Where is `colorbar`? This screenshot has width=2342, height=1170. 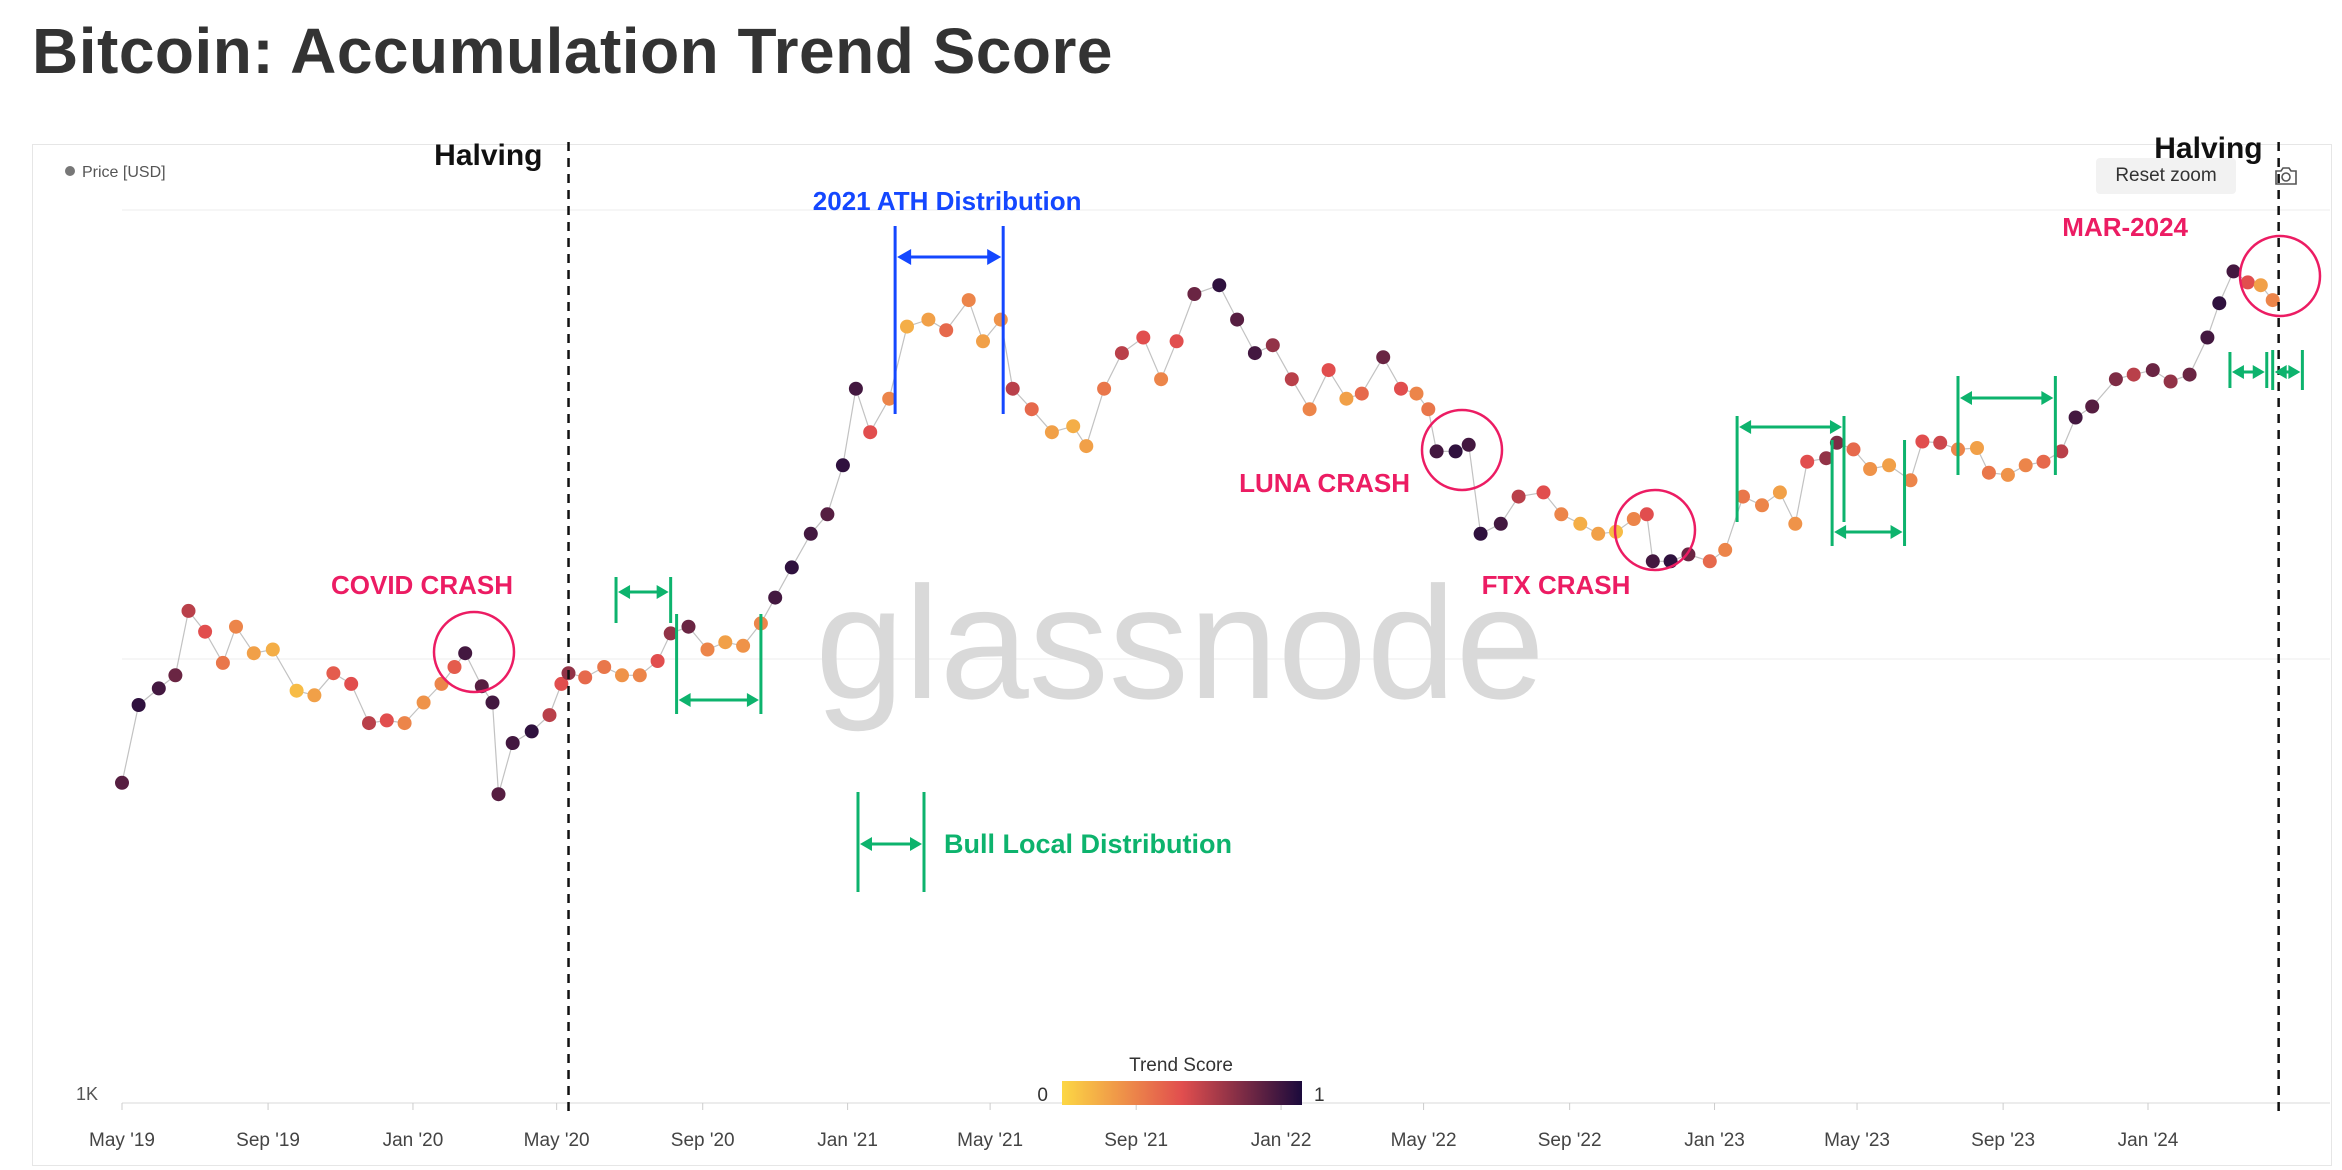
colorbar is located at coordinates (1182, 1093).